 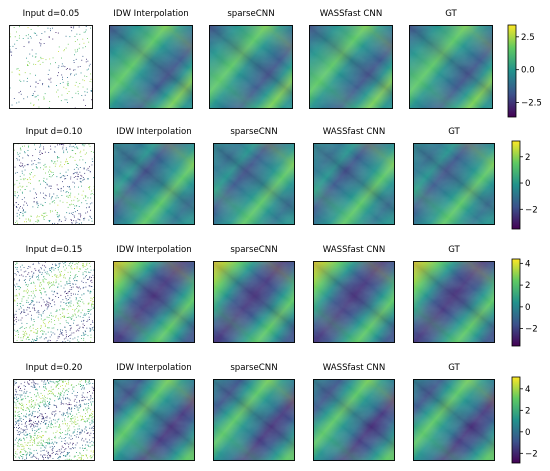 I want to click on input-panel-title: Input d=0.10, so click(x=54, y=132).